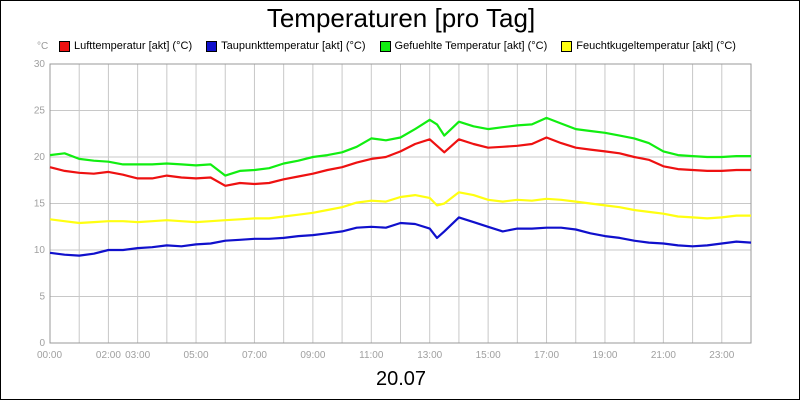 This screenshot has height=400, width=800. What do you see at coordinates (40, 204) in the screenshot?
I see `y-tick-label: 15` at bounding box center [40, 204].